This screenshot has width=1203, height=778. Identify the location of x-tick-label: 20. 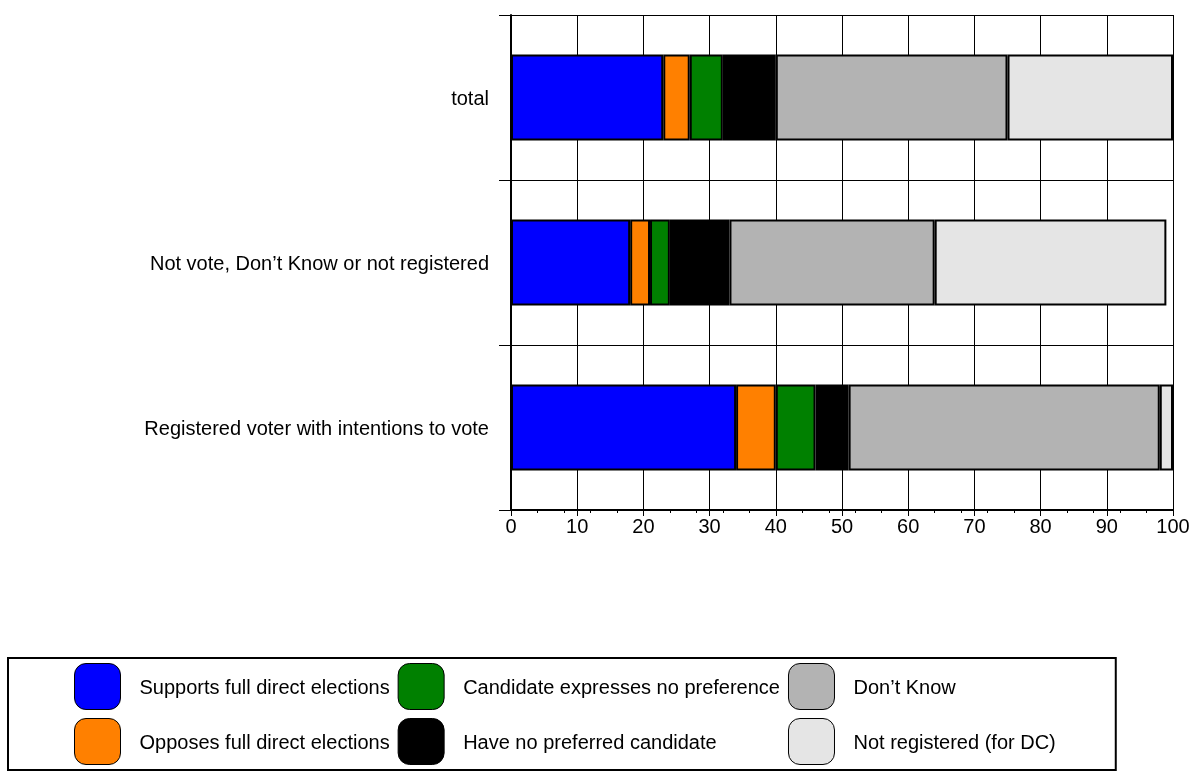
(643, 526).